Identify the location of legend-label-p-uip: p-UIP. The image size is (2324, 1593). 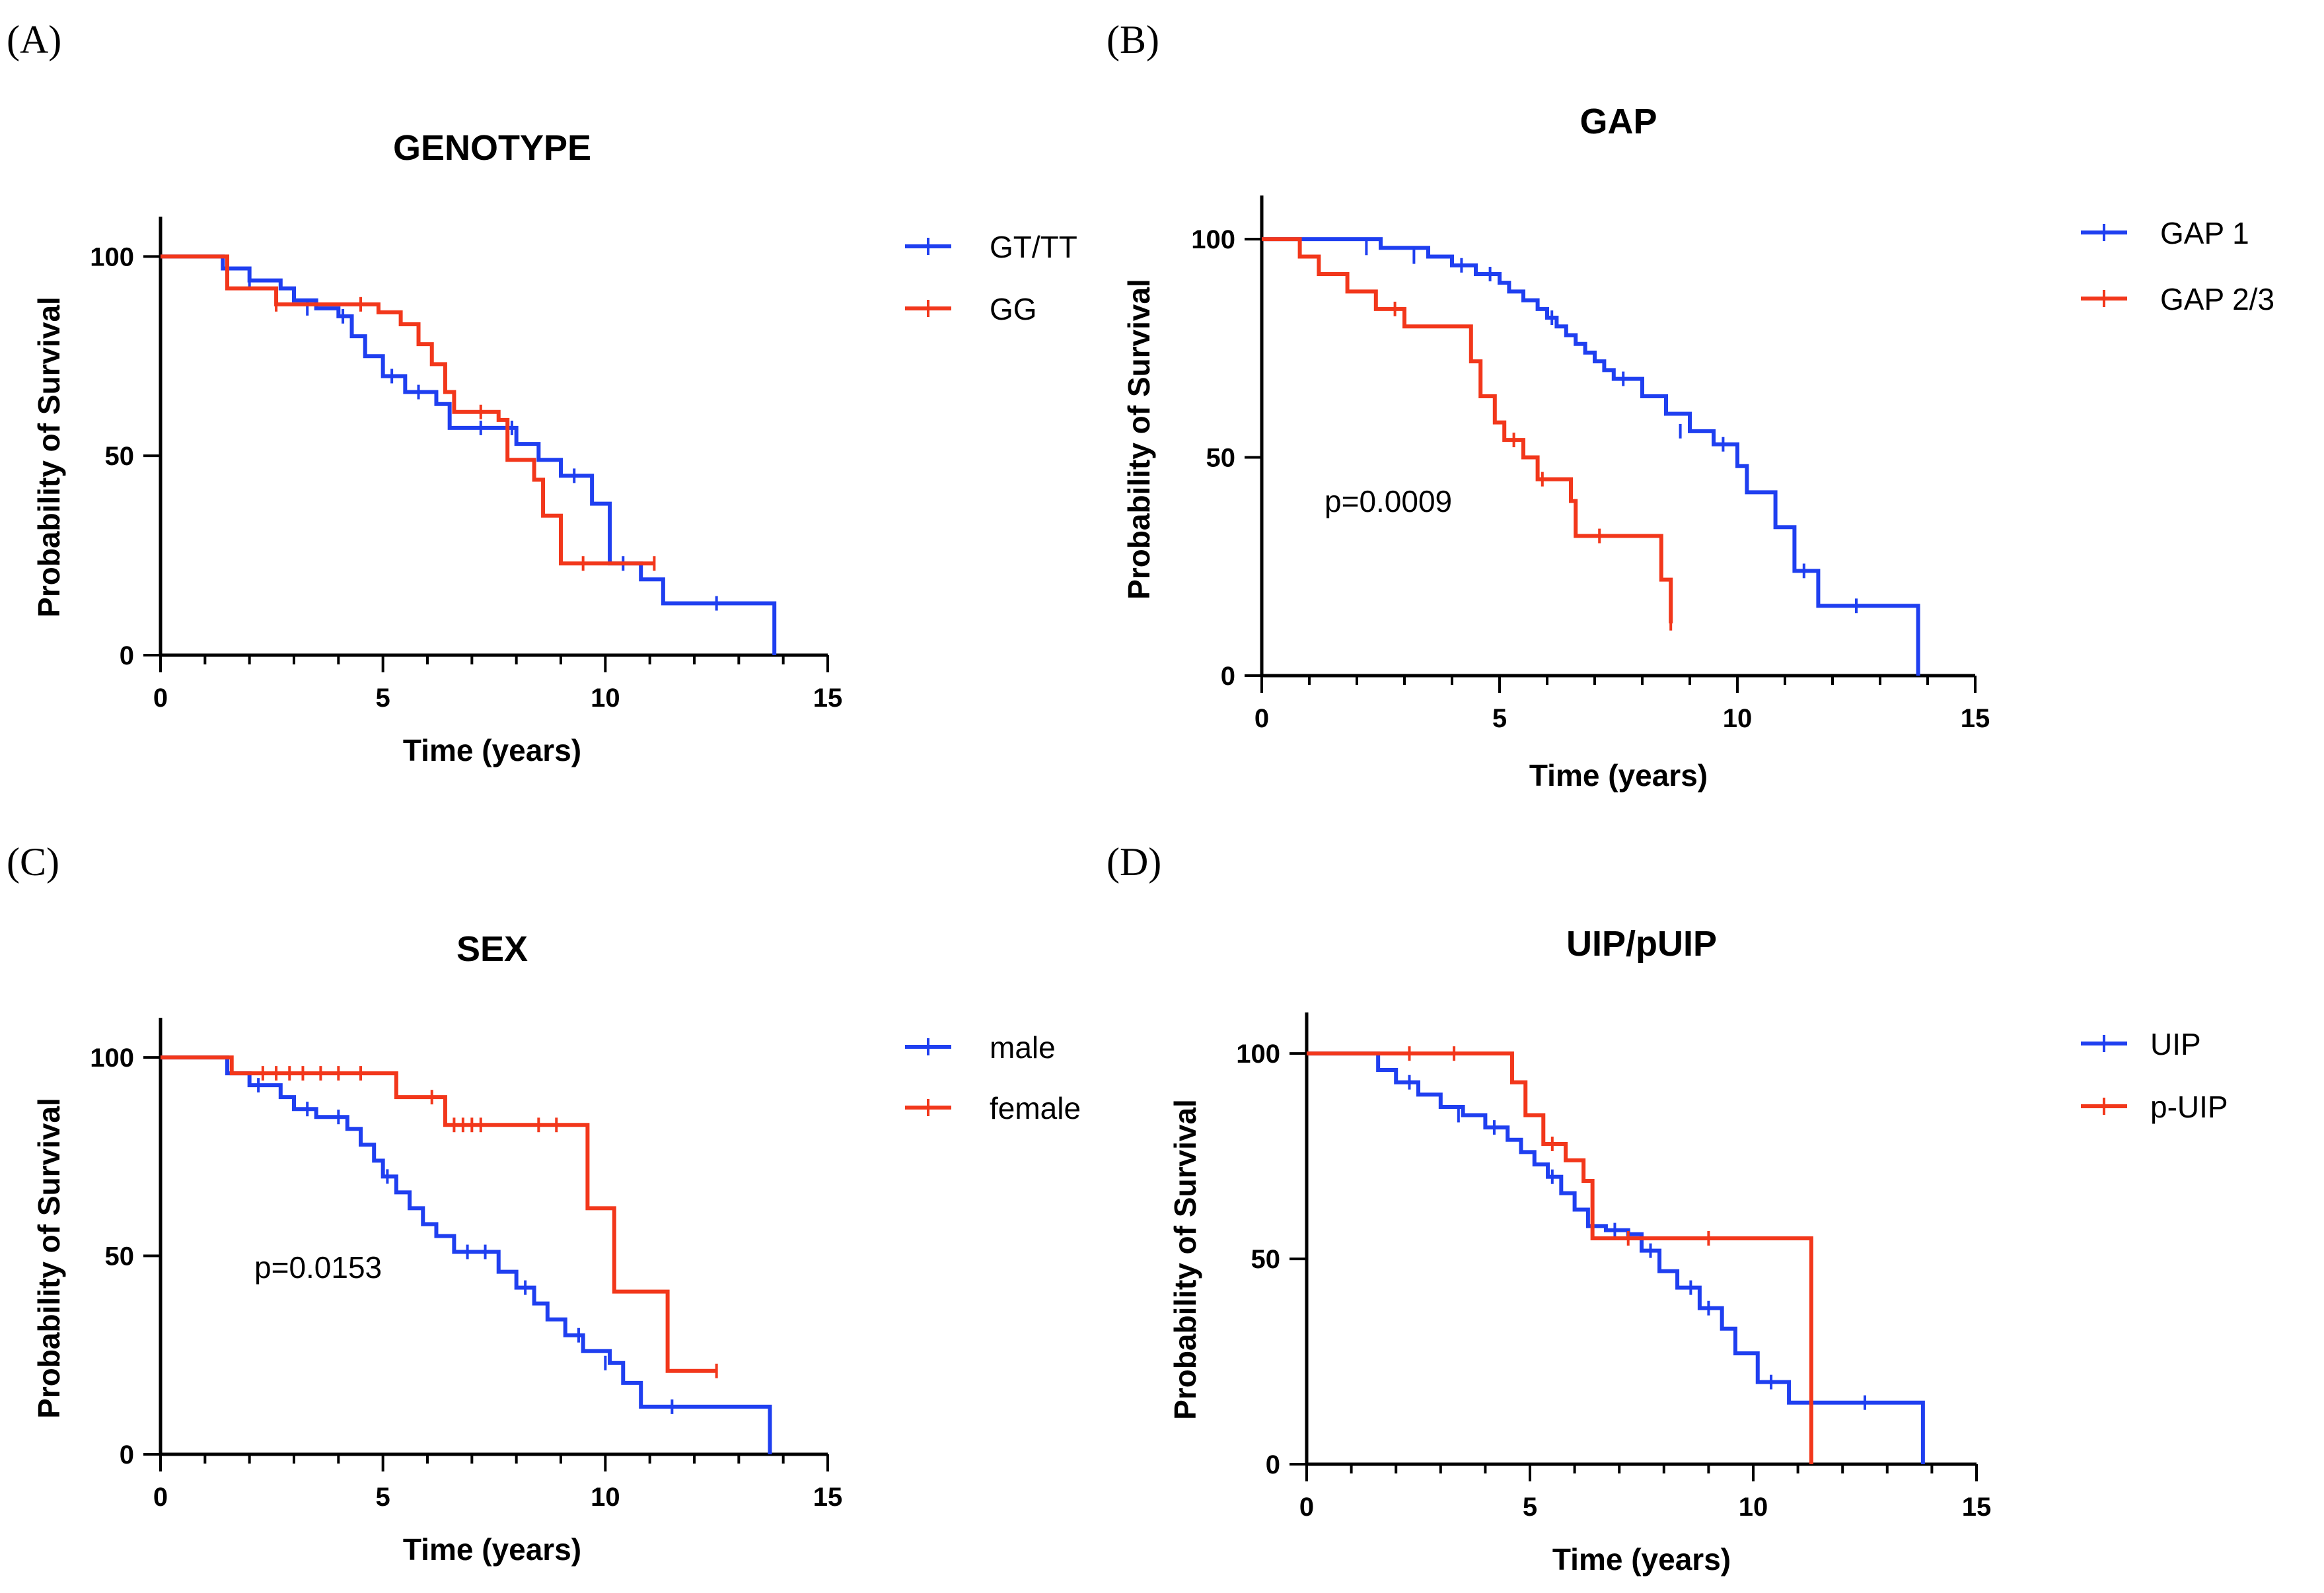
(2189, 1107).